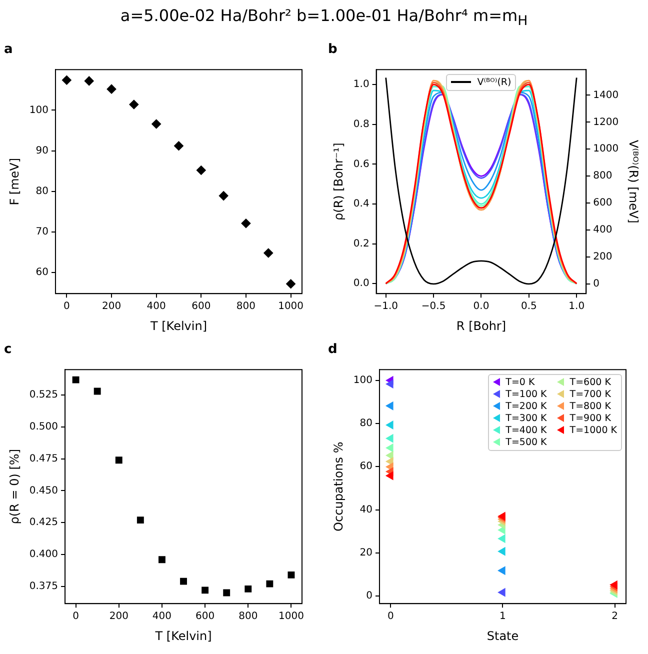 The width and height of the screenshot is (648, 654). I want to click on y-axis-title: Occupations %, so click(338, 487).